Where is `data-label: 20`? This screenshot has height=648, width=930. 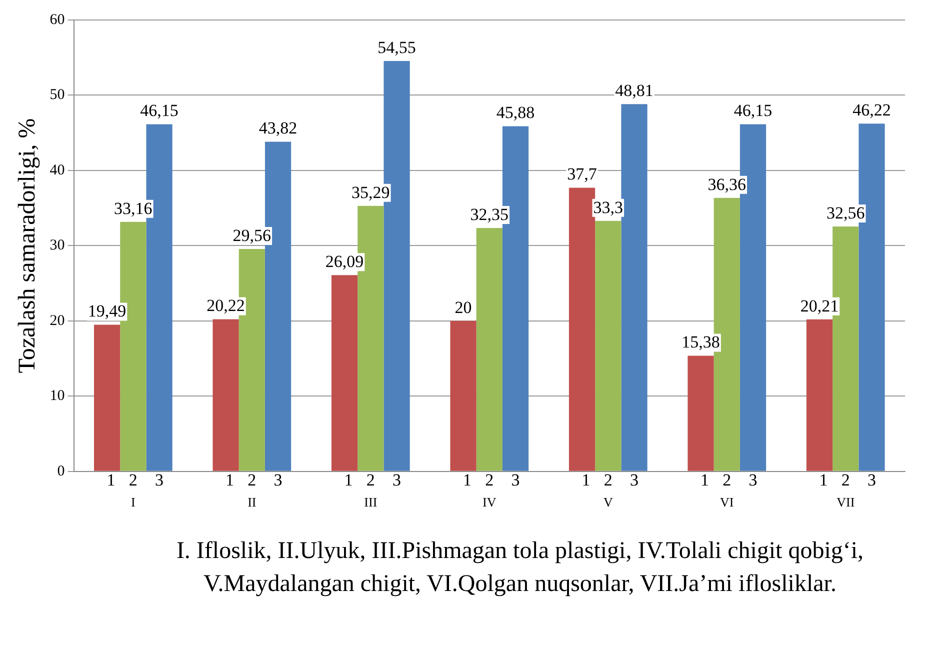 data-label: 20 is located at coordinates (463, 307).